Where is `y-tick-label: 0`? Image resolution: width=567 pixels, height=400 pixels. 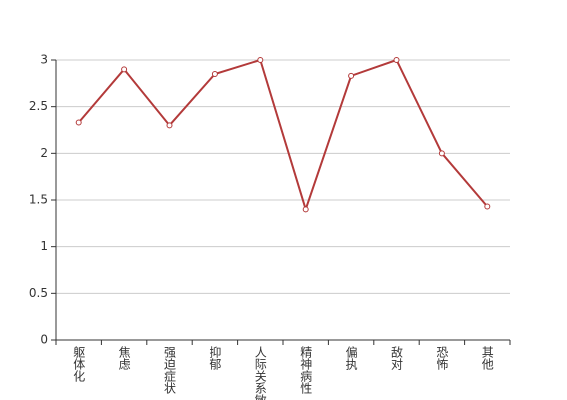 y-tick-label: 0 is located at coordinates (44, 340).